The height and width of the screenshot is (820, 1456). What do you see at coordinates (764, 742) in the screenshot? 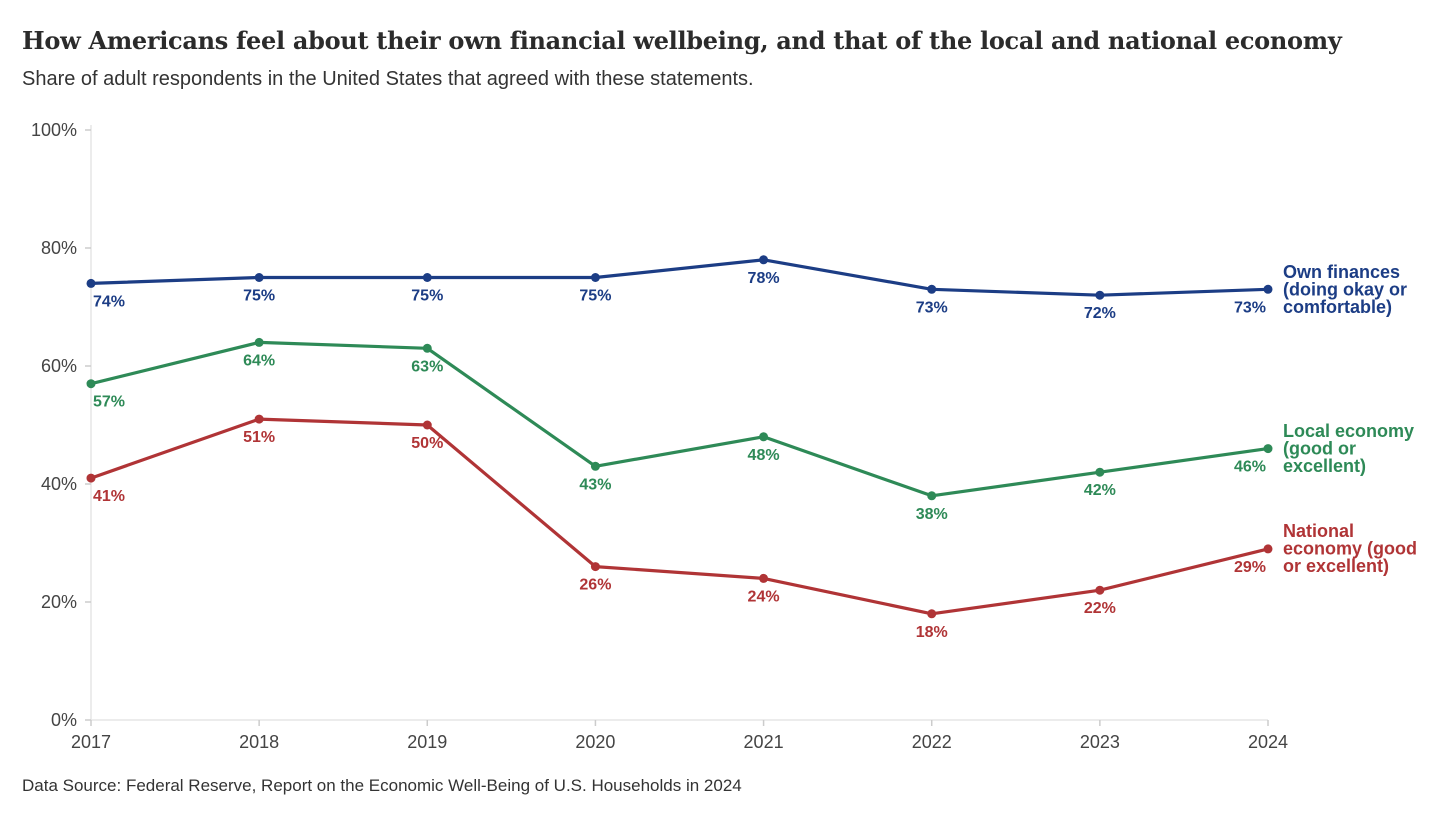
I see `x-tick-label: 2021` at bounding box center [764, 742].